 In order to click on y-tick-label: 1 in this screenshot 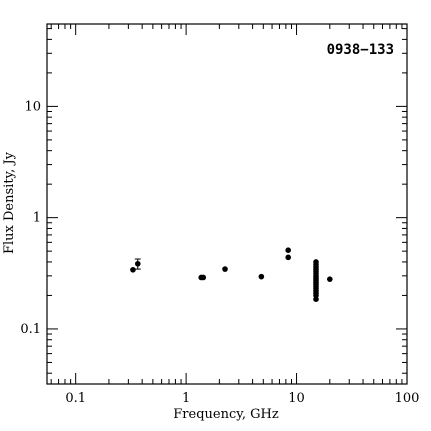, I will do `click(37, 218)`.